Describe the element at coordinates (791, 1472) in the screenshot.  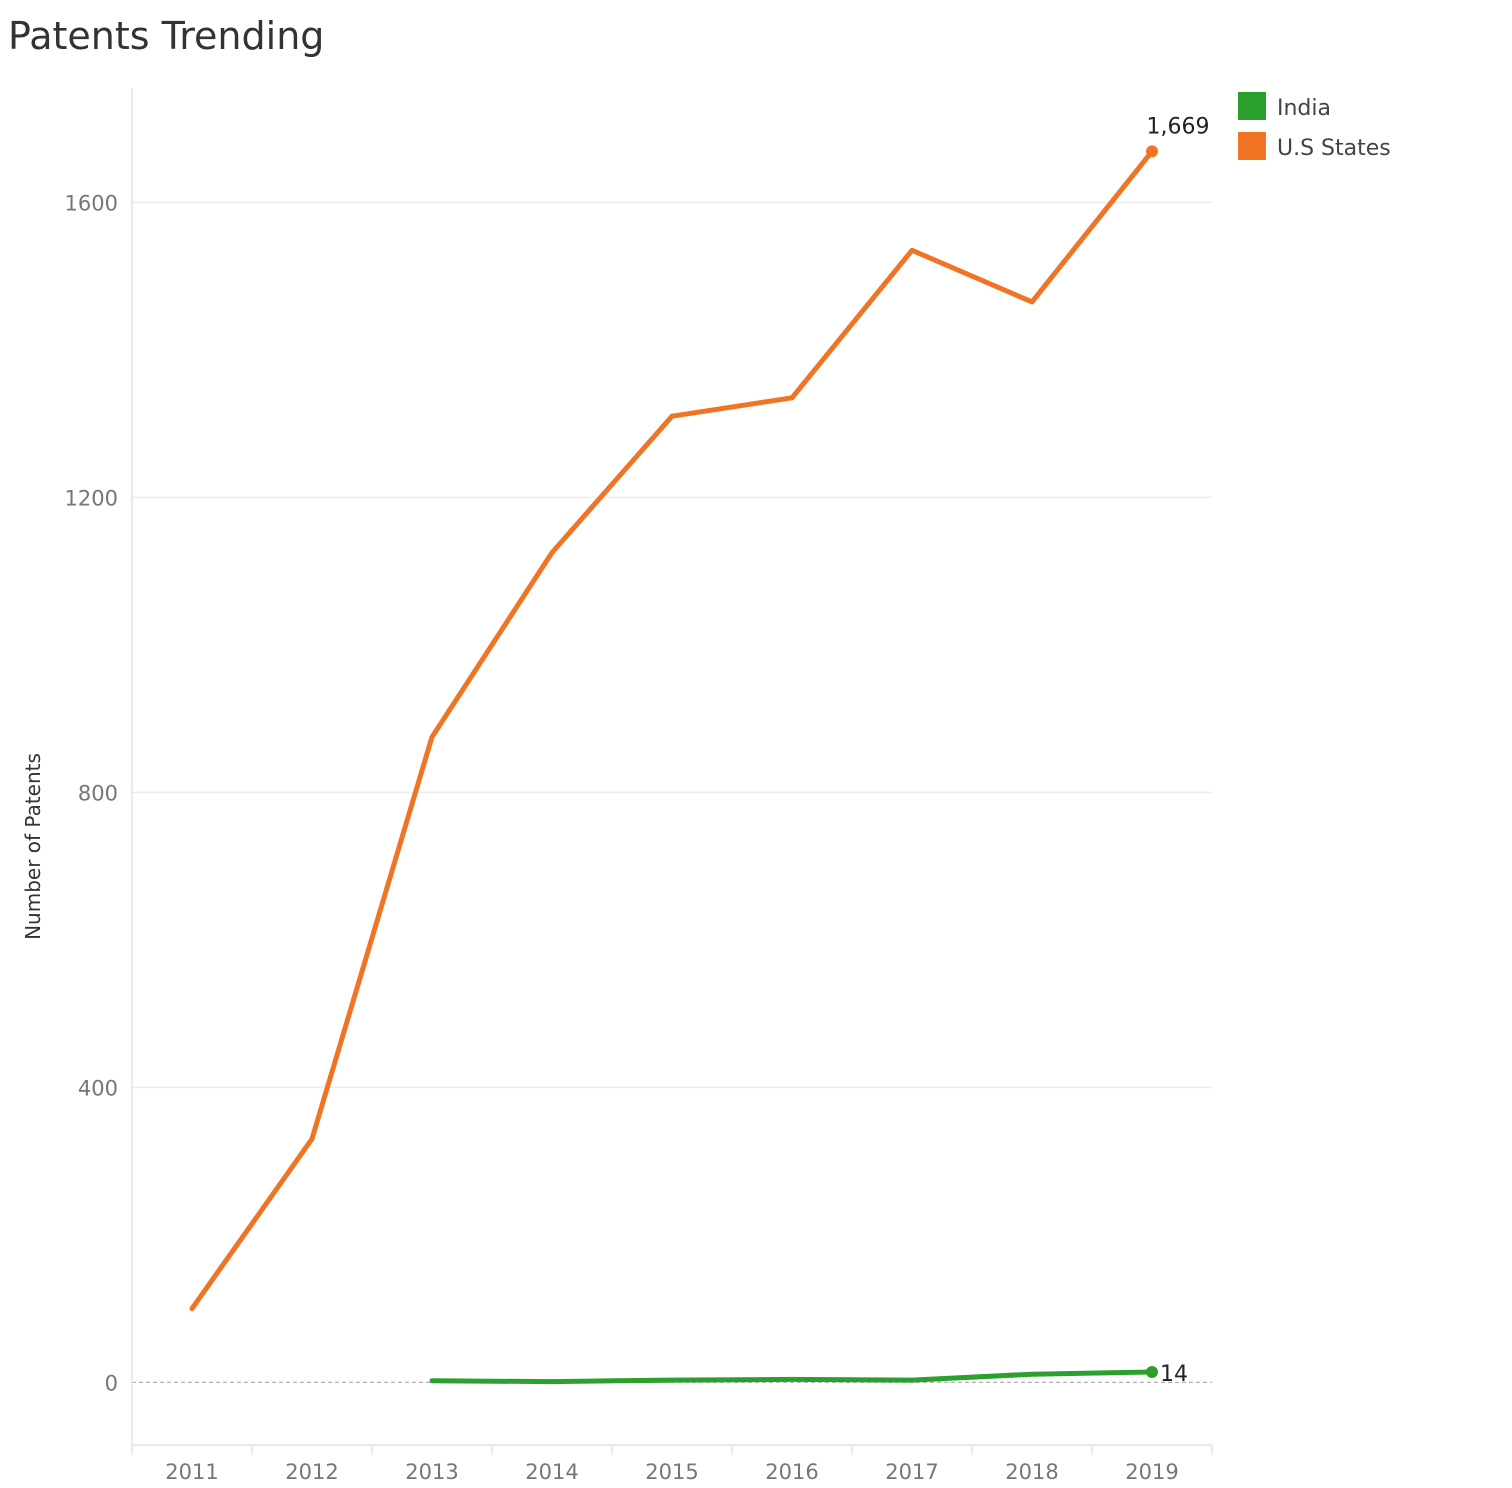
I see `x-tick-label: 2016` at that location.